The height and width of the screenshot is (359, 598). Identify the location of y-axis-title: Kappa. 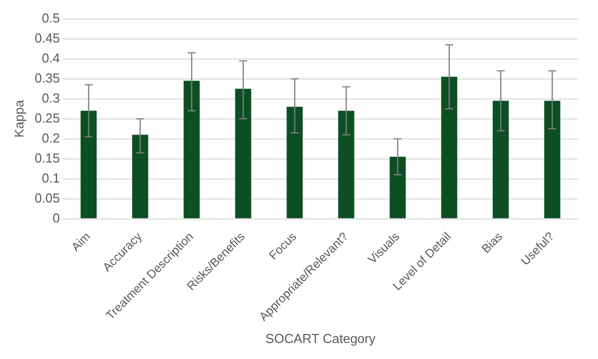
(18, 118).